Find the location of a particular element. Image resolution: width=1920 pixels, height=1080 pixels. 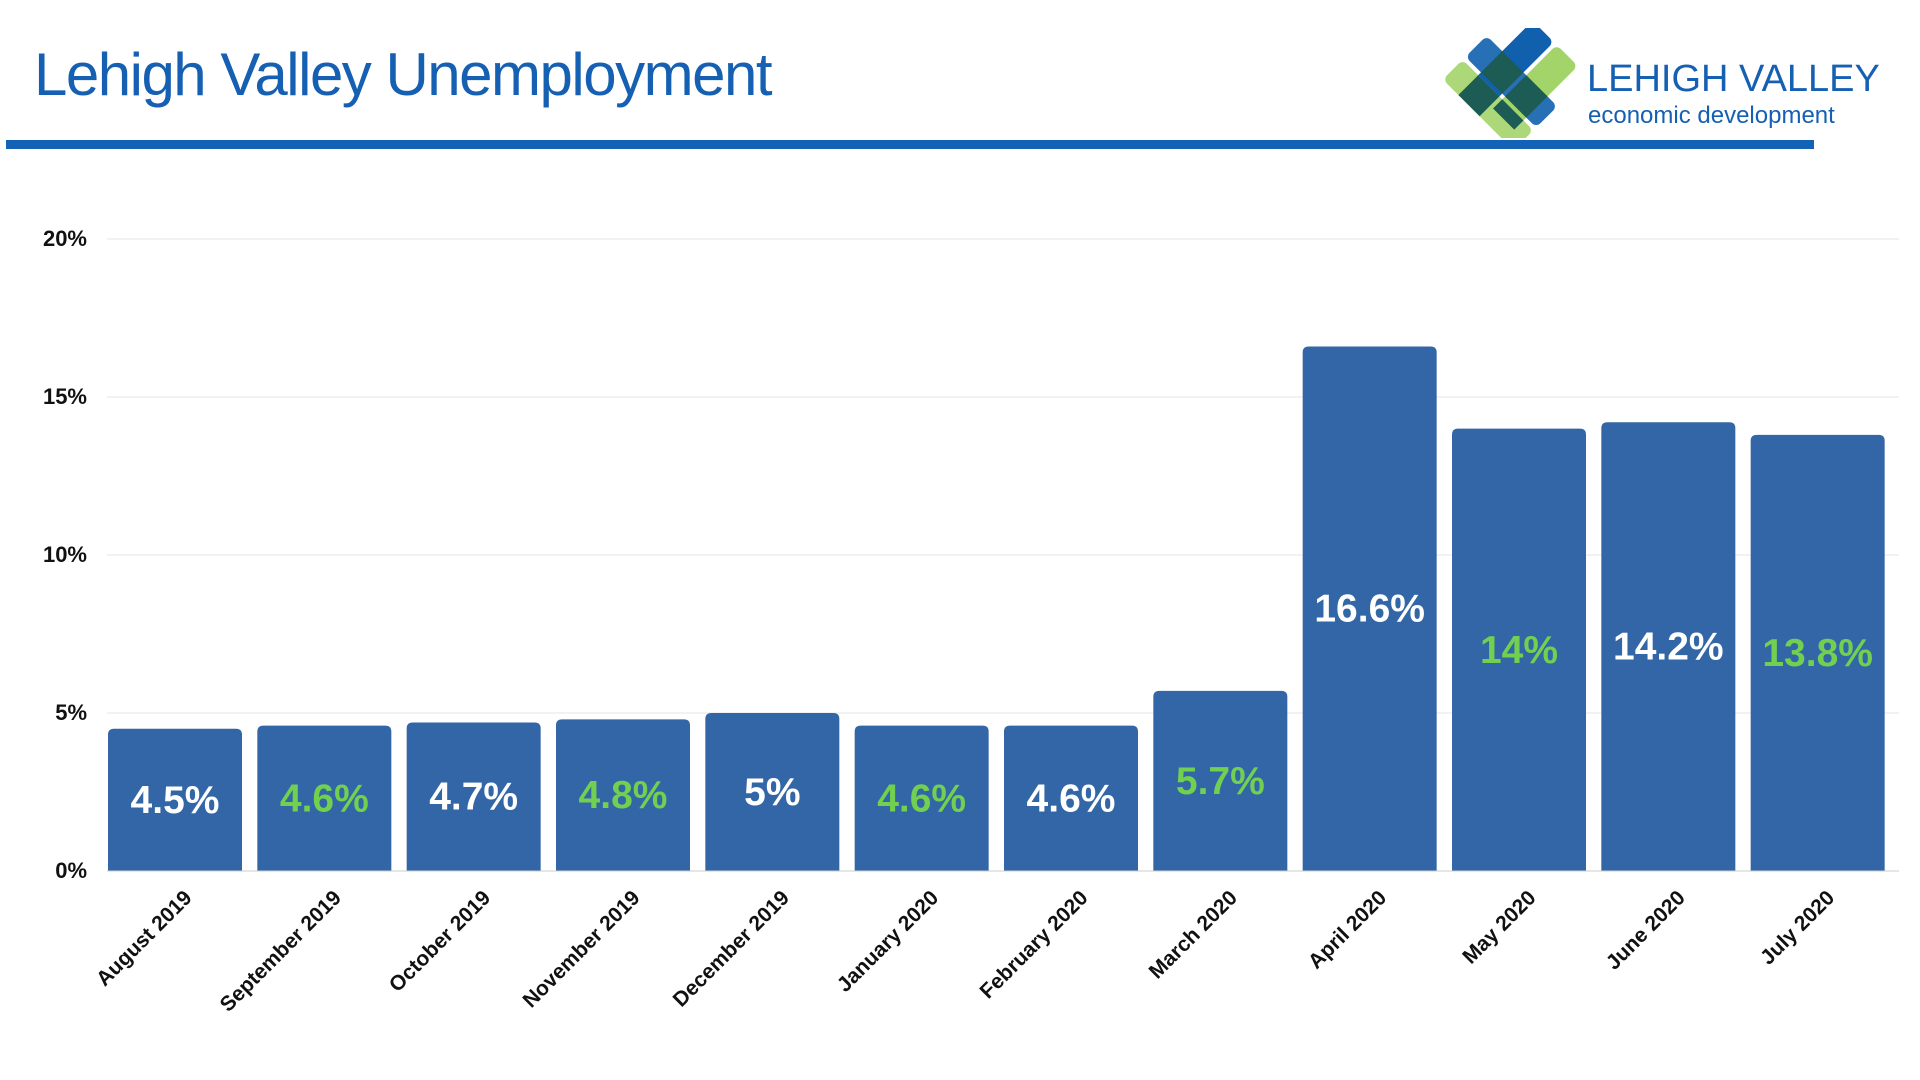

logo: LEHIGH VALLEY economic development is located at coordinates (1670, 85).